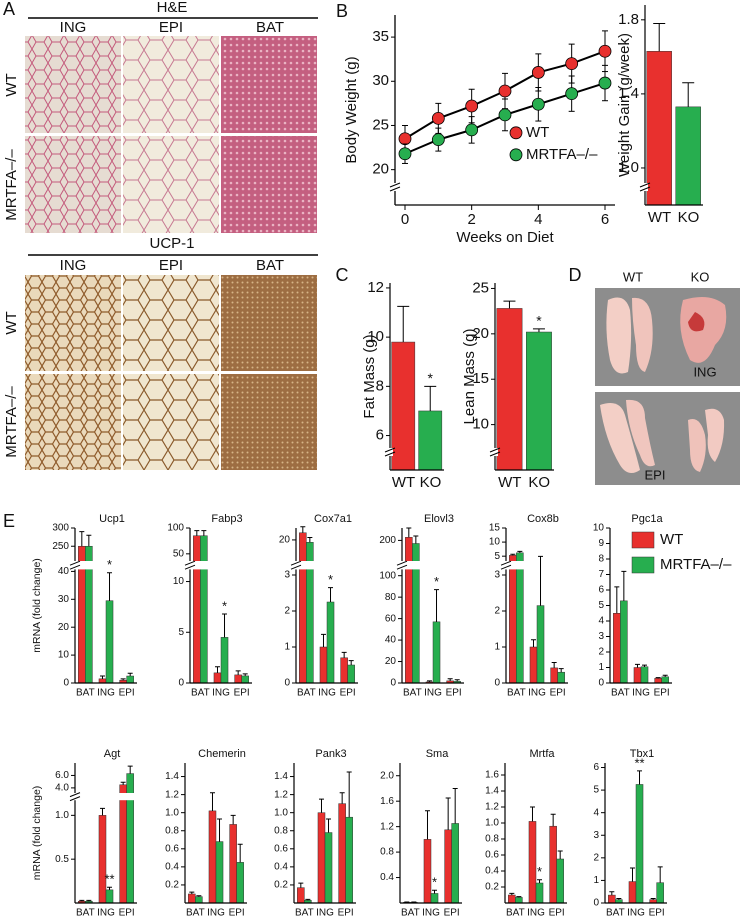 The height and width of the screenshot is (919, 743). What do you see at coordinates (171, 265) in the screenshot?
I see `column-label: EPI` at bounding box center [171, 265].